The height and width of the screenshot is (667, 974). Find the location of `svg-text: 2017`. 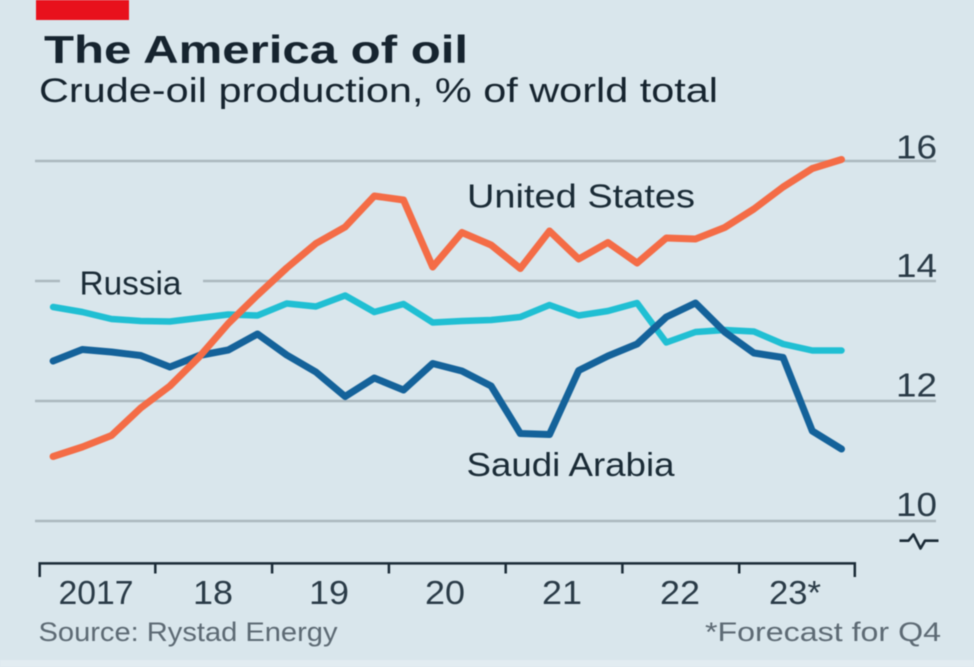

svg-text: 2017 is located at coordinates (96, 592).